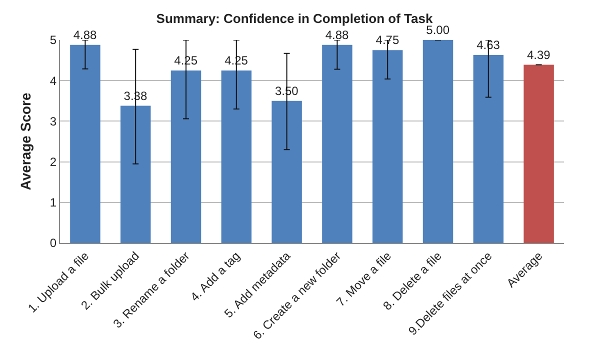  Describe the element at coordinates (53, 243) in the screenshot. I see `y-tick-label: 0` at that location.